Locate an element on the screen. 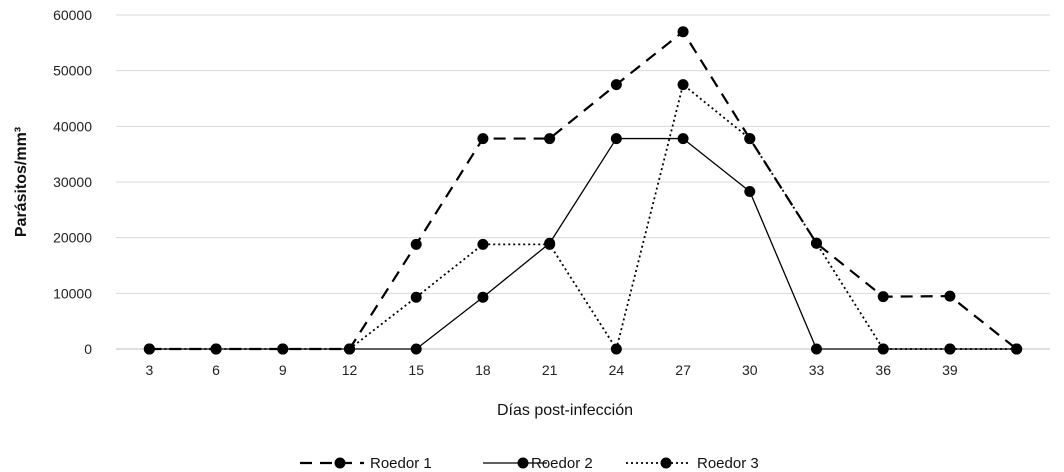 The image size is (1064, 472). x-tick-label: 3 is located at coordinates (149, 370).